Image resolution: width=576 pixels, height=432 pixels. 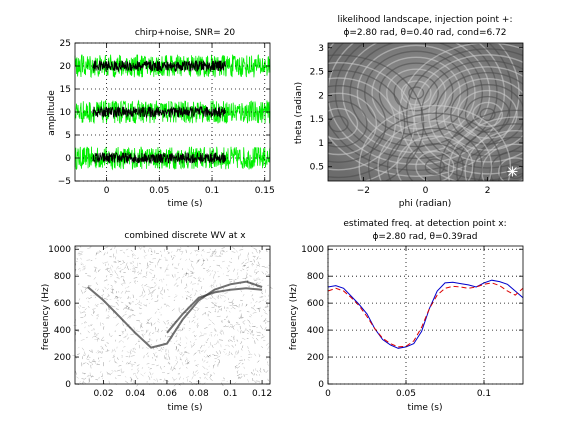 I want to click on panel4-ytick-label: 600, so click(x=315, y=304).